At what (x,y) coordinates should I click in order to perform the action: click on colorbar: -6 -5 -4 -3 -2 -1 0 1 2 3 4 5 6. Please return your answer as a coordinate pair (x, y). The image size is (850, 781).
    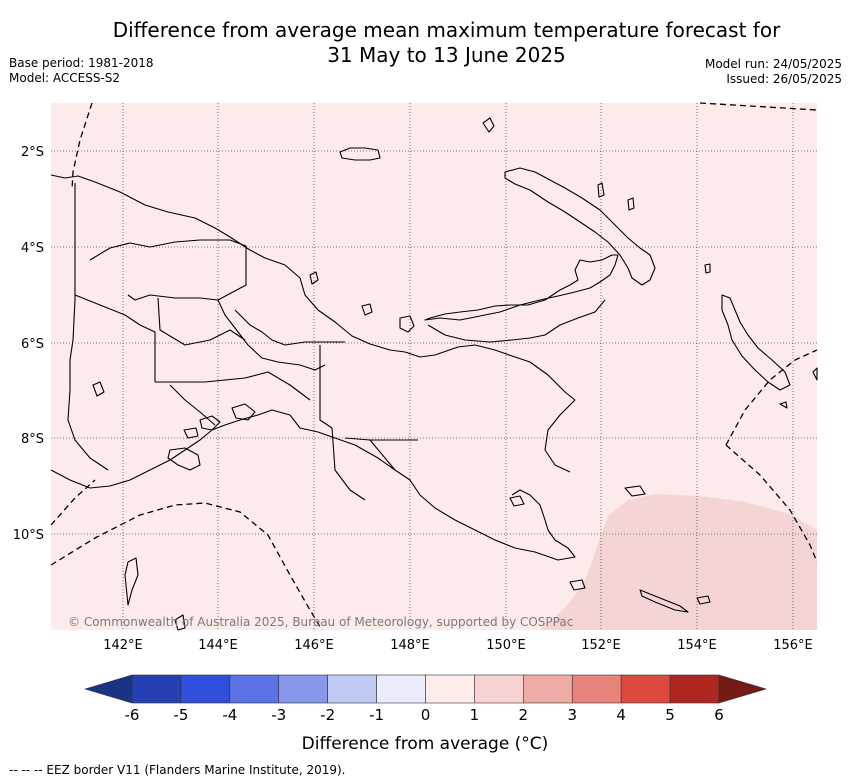
    Looking at the image, I should click on (425, 699).